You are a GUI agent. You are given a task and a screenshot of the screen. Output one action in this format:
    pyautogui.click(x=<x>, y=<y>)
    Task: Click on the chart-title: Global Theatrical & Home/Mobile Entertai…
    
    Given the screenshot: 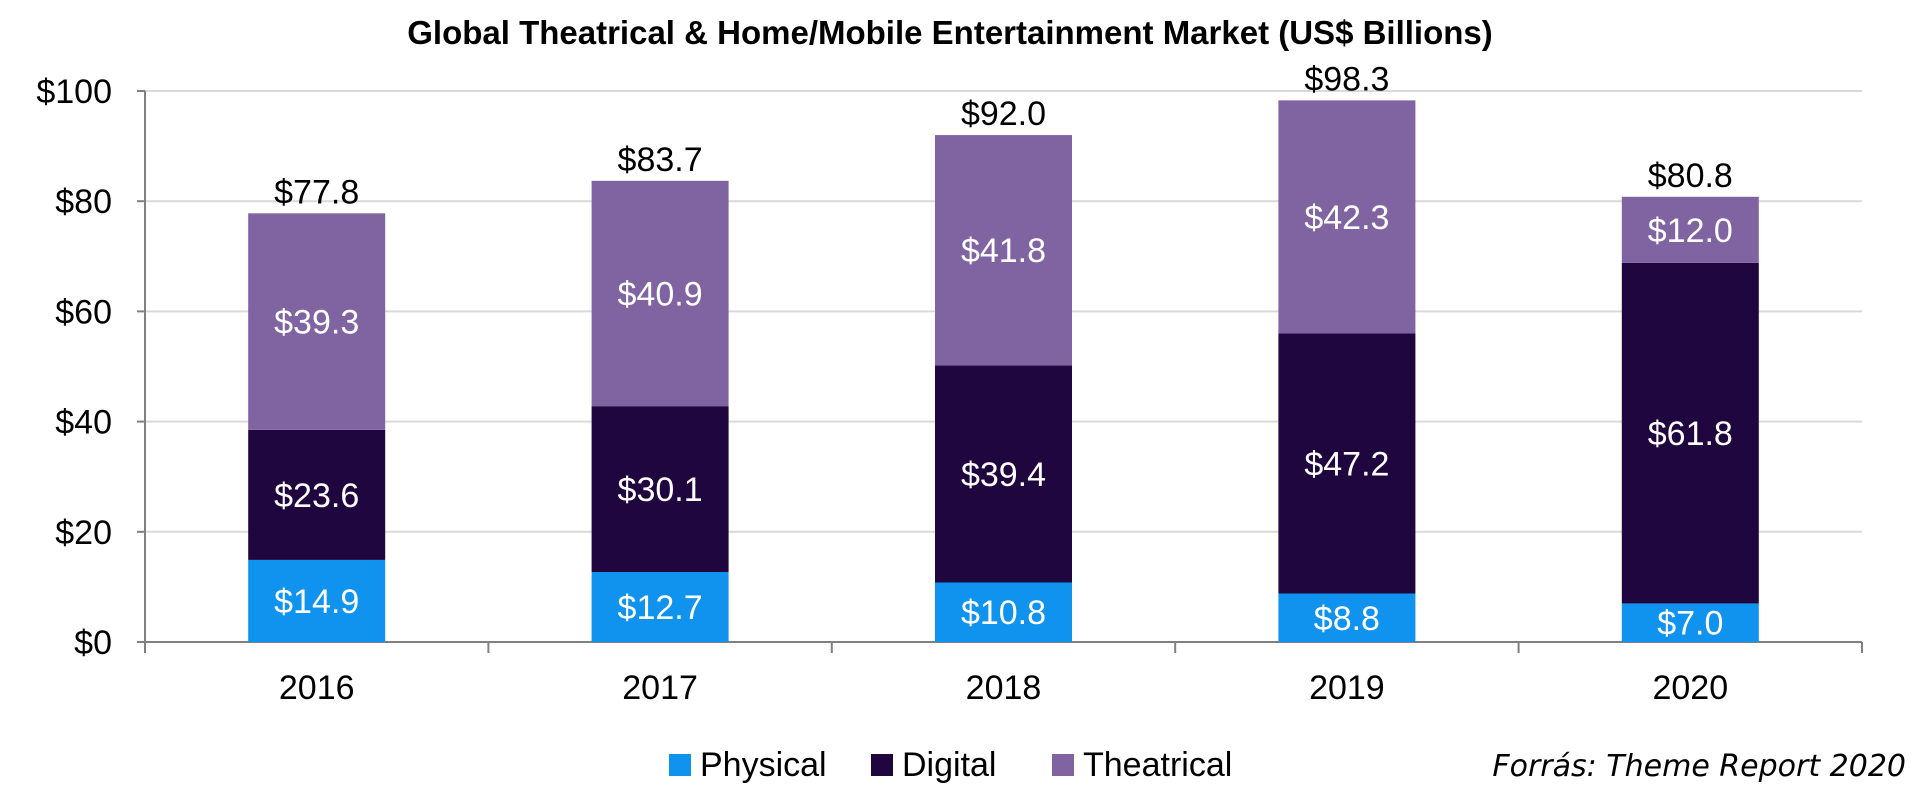 What is the action you would take?
    pyautogui.click(x=950, y=32)
    